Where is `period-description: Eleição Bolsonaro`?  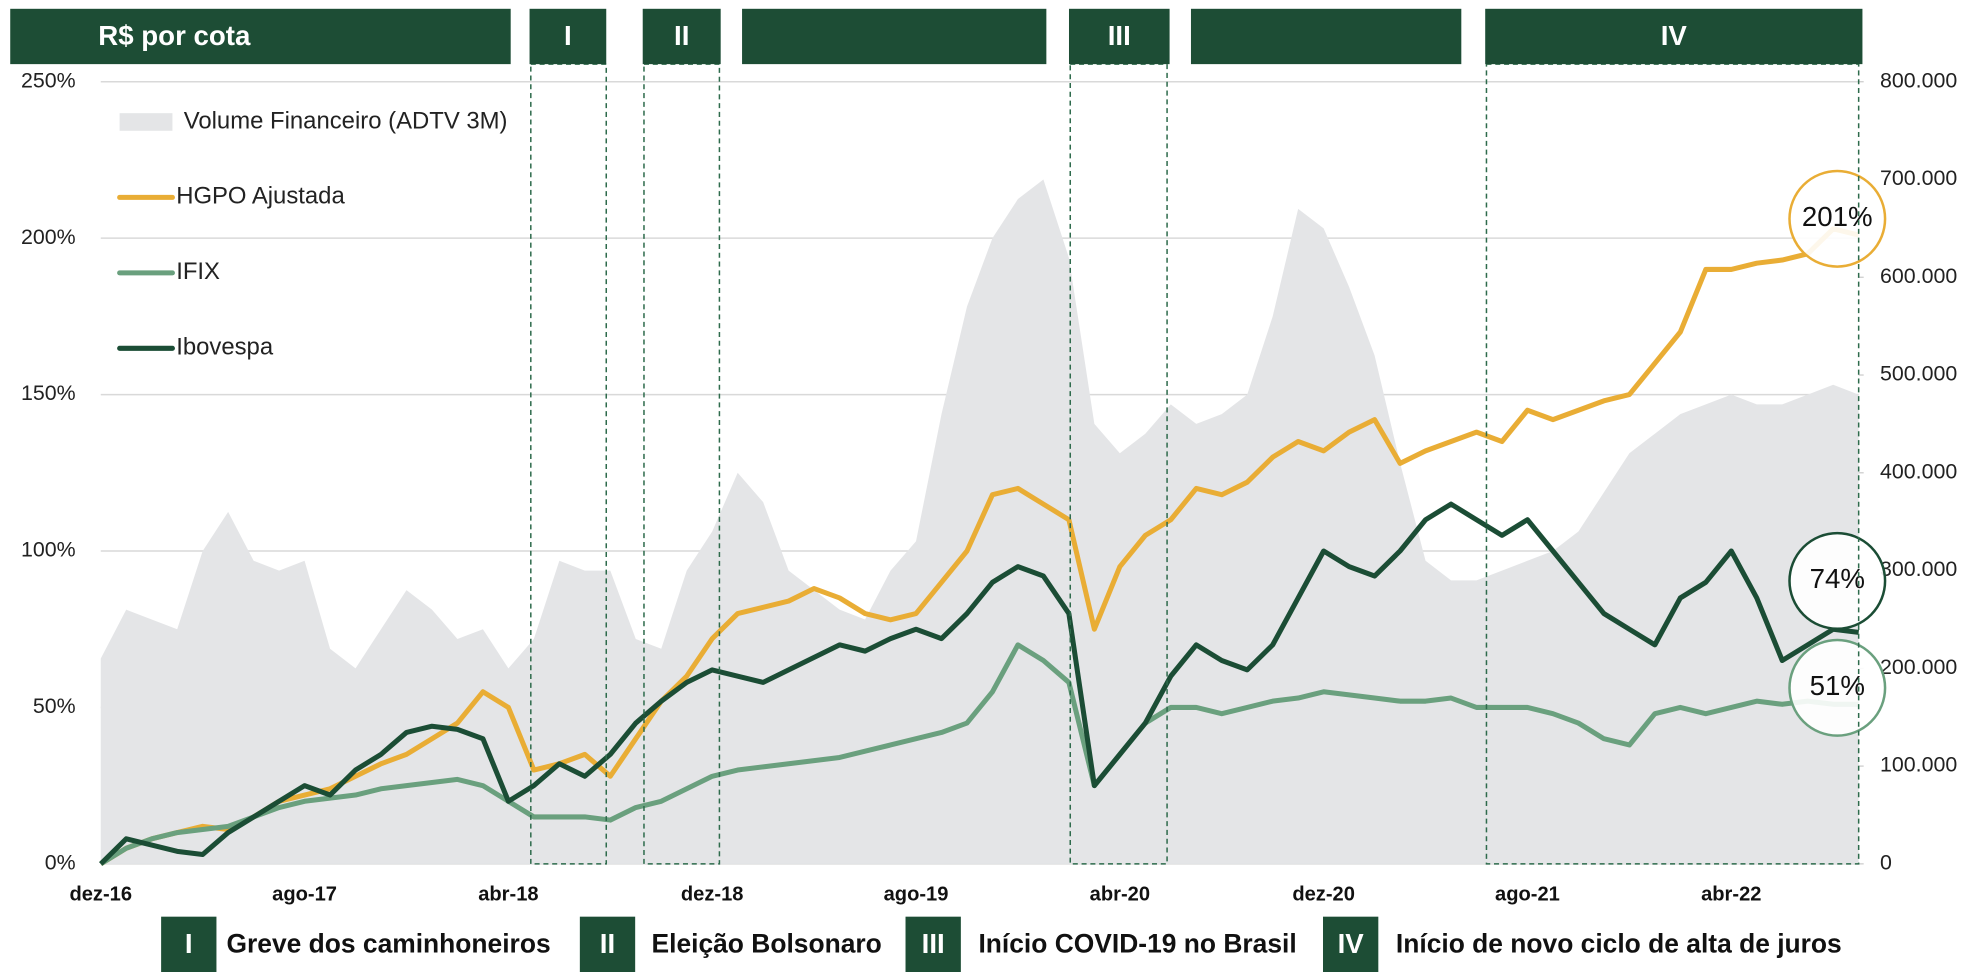
period-description: Eleição Bolsonaro is located at coordinates (767, 944).